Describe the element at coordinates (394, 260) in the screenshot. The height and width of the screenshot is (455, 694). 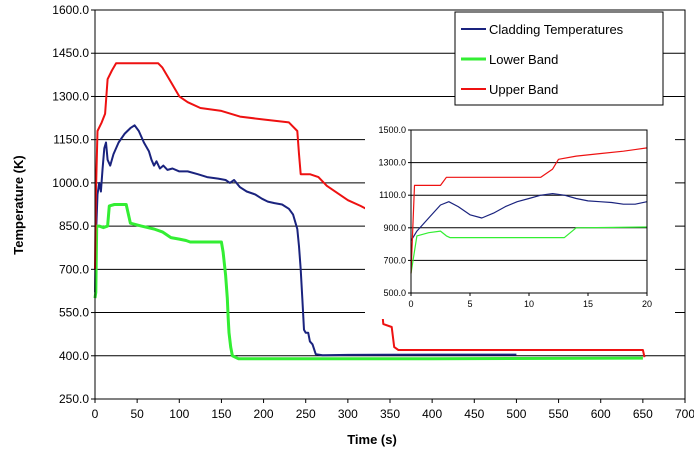
I see `inset-y-tick-label: 700.0` at that location.